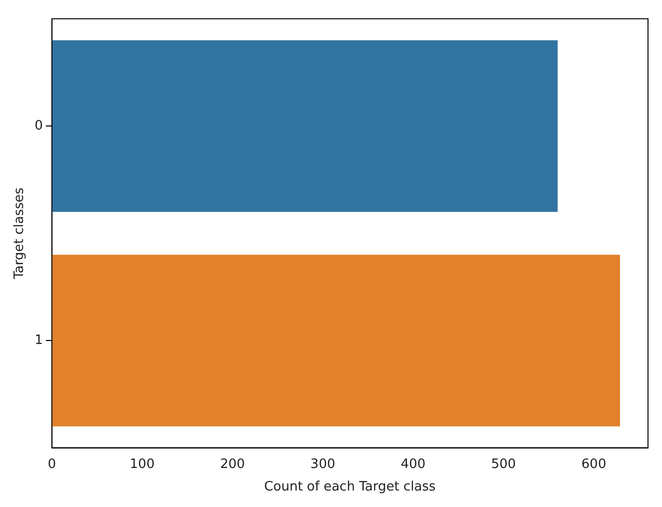 The height and width of the screenshot is (507, 662). Describe the element at coordinates (413, 464) in the screenshot. I see `x-tick-label: 400` at that location.